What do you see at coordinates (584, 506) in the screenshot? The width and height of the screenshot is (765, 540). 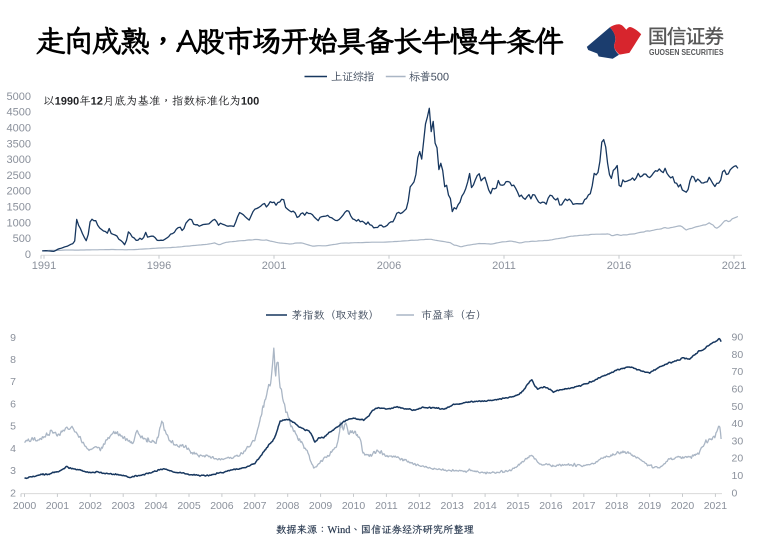 I see `svg-text: 2017` at bounding box center [584, 506].